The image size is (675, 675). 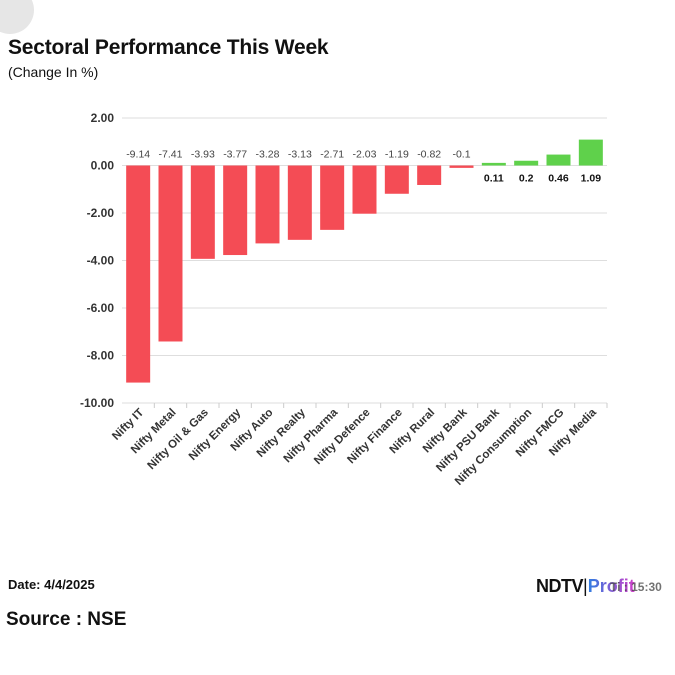 I want to click on x-tick-label: Nifty Defence, so click(x=342, y=437).